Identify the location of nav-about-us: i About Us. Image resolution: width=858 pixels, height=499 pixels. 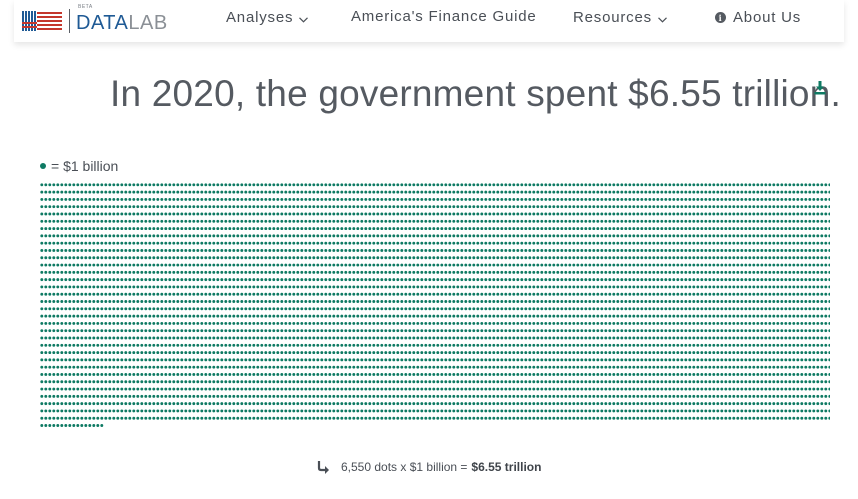
(758, 17).